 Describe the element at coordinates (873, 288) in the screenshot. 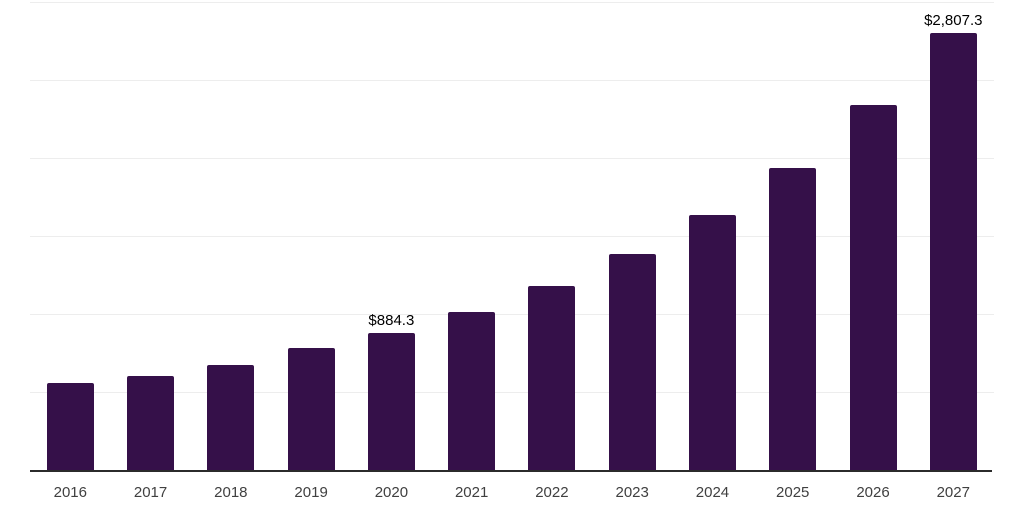

I see `bar-2026` at that location.